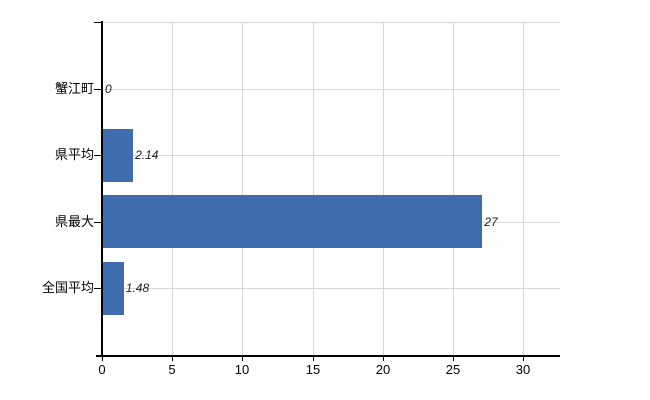 The height and width of the screenshot is (400, 650). What do you see at coordinates (242, 369) in the screenshot?
I see `x-tick-label: 10` at bounding box center [242, 369].